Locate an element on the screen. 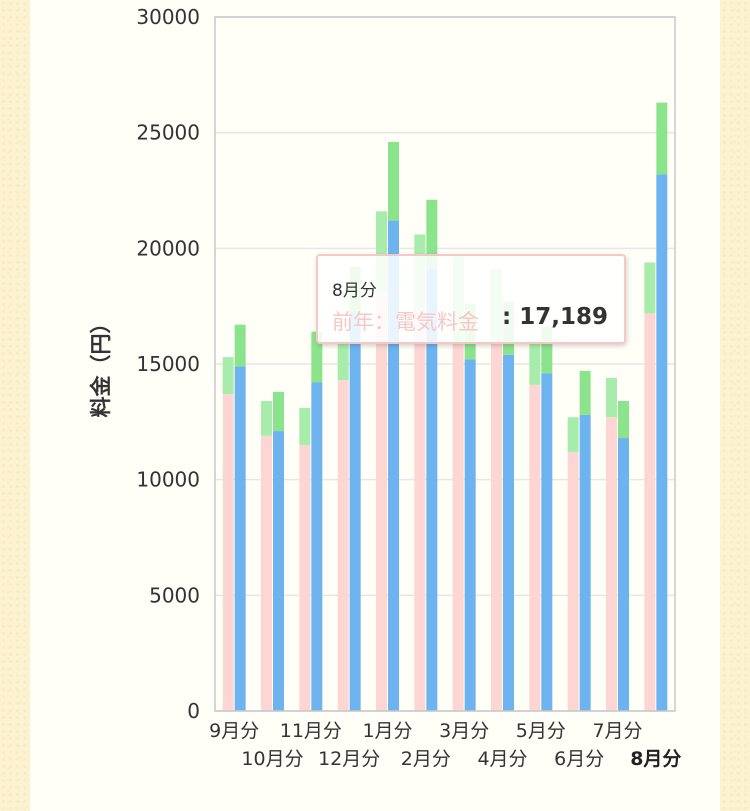 The height and width of the screenshot is (811, 750). x-axis-ticks: 9月分 10月分 11月分 12月分 1月分 2月分 3月分 4月分 5月分 6月分 7月分 8月分 is located at coordinates (445, 745).